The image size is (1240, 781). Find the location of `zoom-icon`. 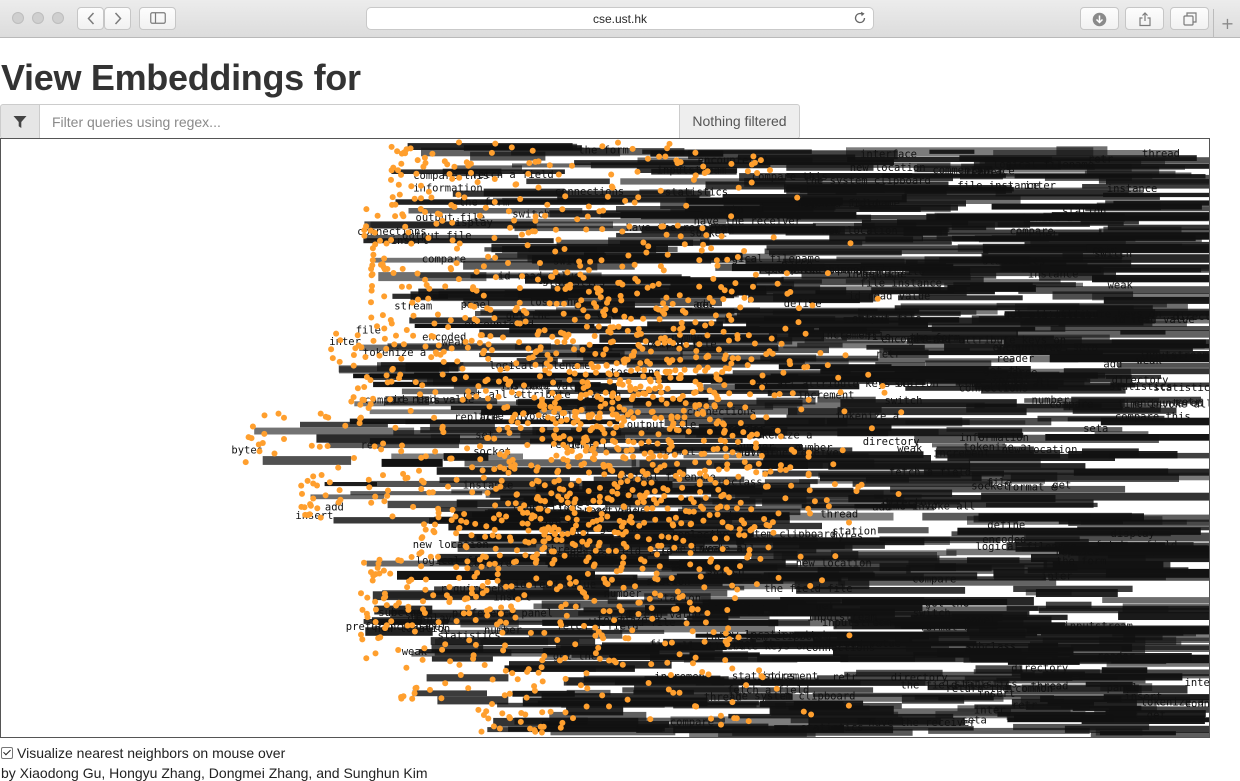

zoom-icon is located at coordinates (58, 18).